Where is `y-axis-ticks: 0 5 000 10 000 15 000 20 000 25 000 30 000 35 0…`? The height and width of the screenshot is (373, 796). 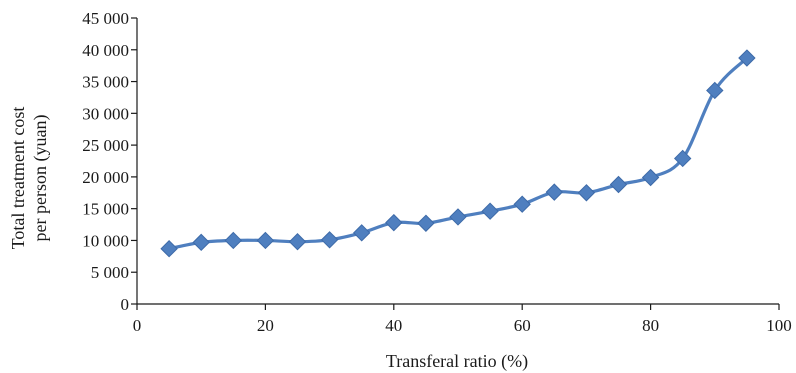 y-axis-ticks: 0 5 000 10 000 15 000 20 000 25 000 30 000 35 0… is located at coordinates (109, 161).